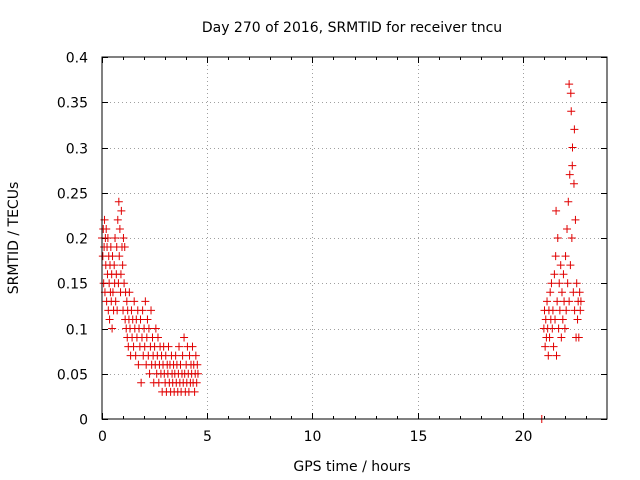 The width and height of the screenshot is (640, 480). Describe the element at coordinates (72, 104) in the screenshot. I see `y-tick-label: 0.35` at that location.